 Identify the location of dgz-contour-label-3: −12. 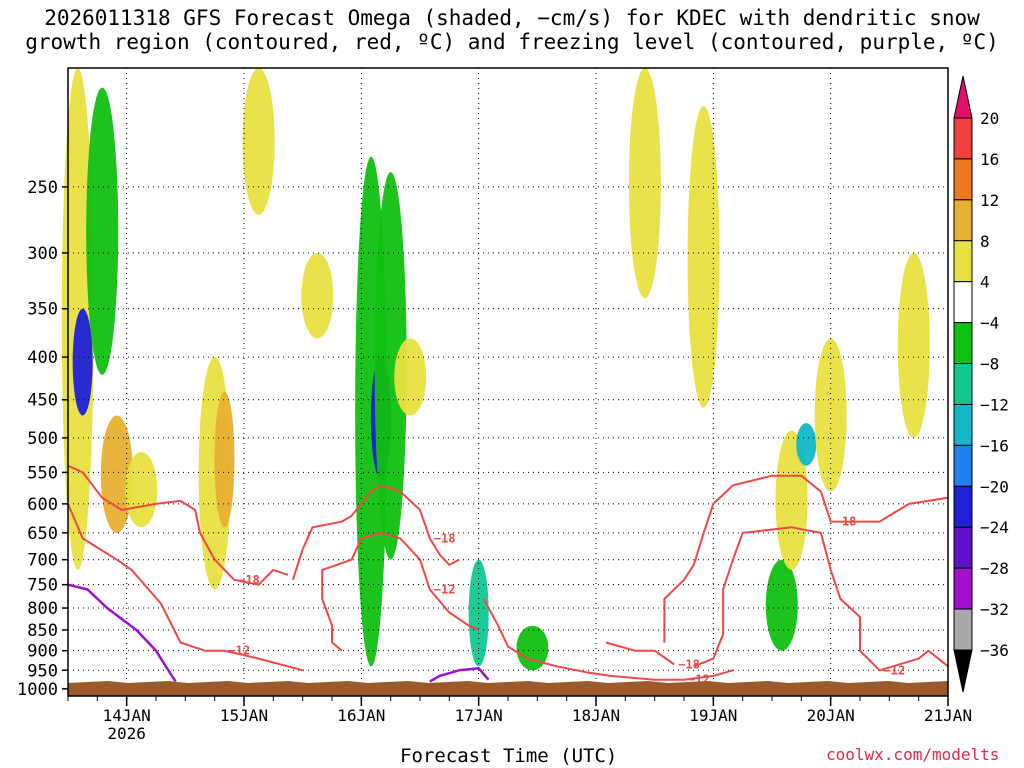
(445, 589).